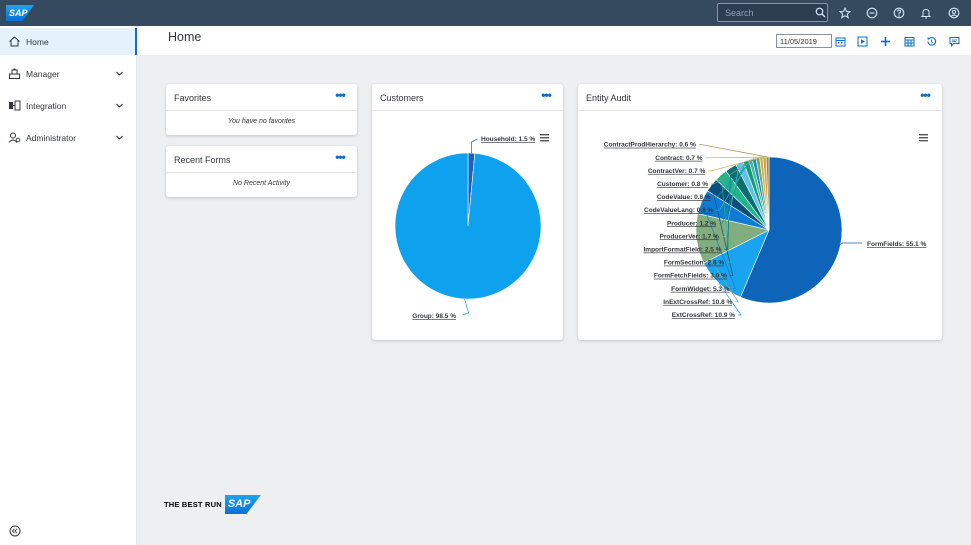 The image size is (971, 545). What do you see at coordinates (14, 73) in the screenshot?
I see `manager-icon` at bounding box center [14, 73].